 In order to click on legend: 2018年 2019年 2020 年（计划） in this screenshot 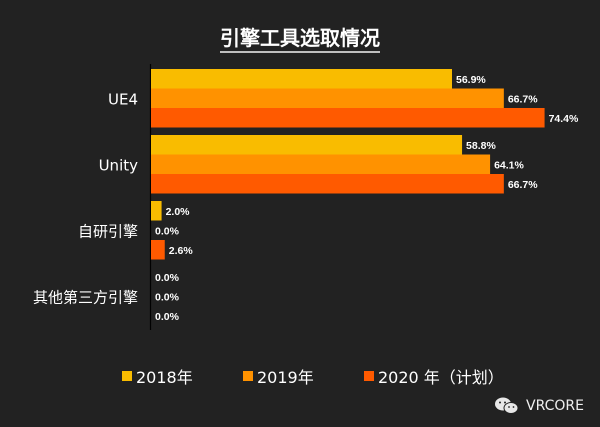, I will do `click(300, 376)`.